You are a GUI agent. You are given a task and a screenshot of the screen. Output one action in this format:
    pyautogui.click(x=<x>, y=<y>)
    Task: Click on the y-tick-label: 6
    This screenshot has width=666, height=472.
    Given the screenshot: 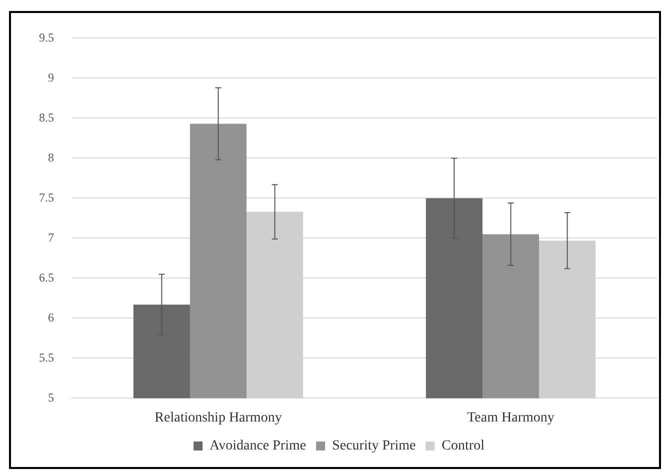 What is the action you would take?
    pyautogui.click(x=51, y=317)
    